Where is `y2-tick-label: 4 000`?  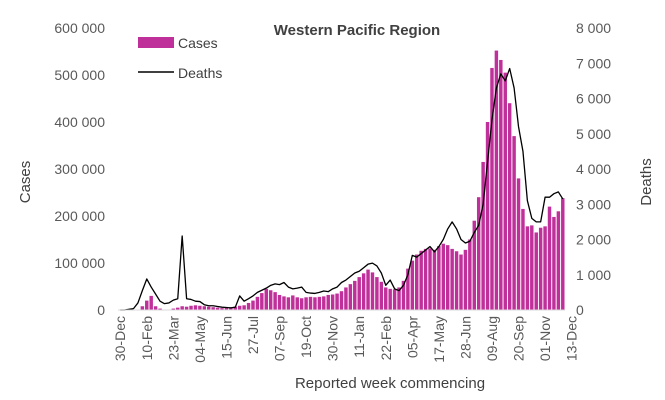
y2-tick-label: 4 000 is located at coordinates (593, 169).